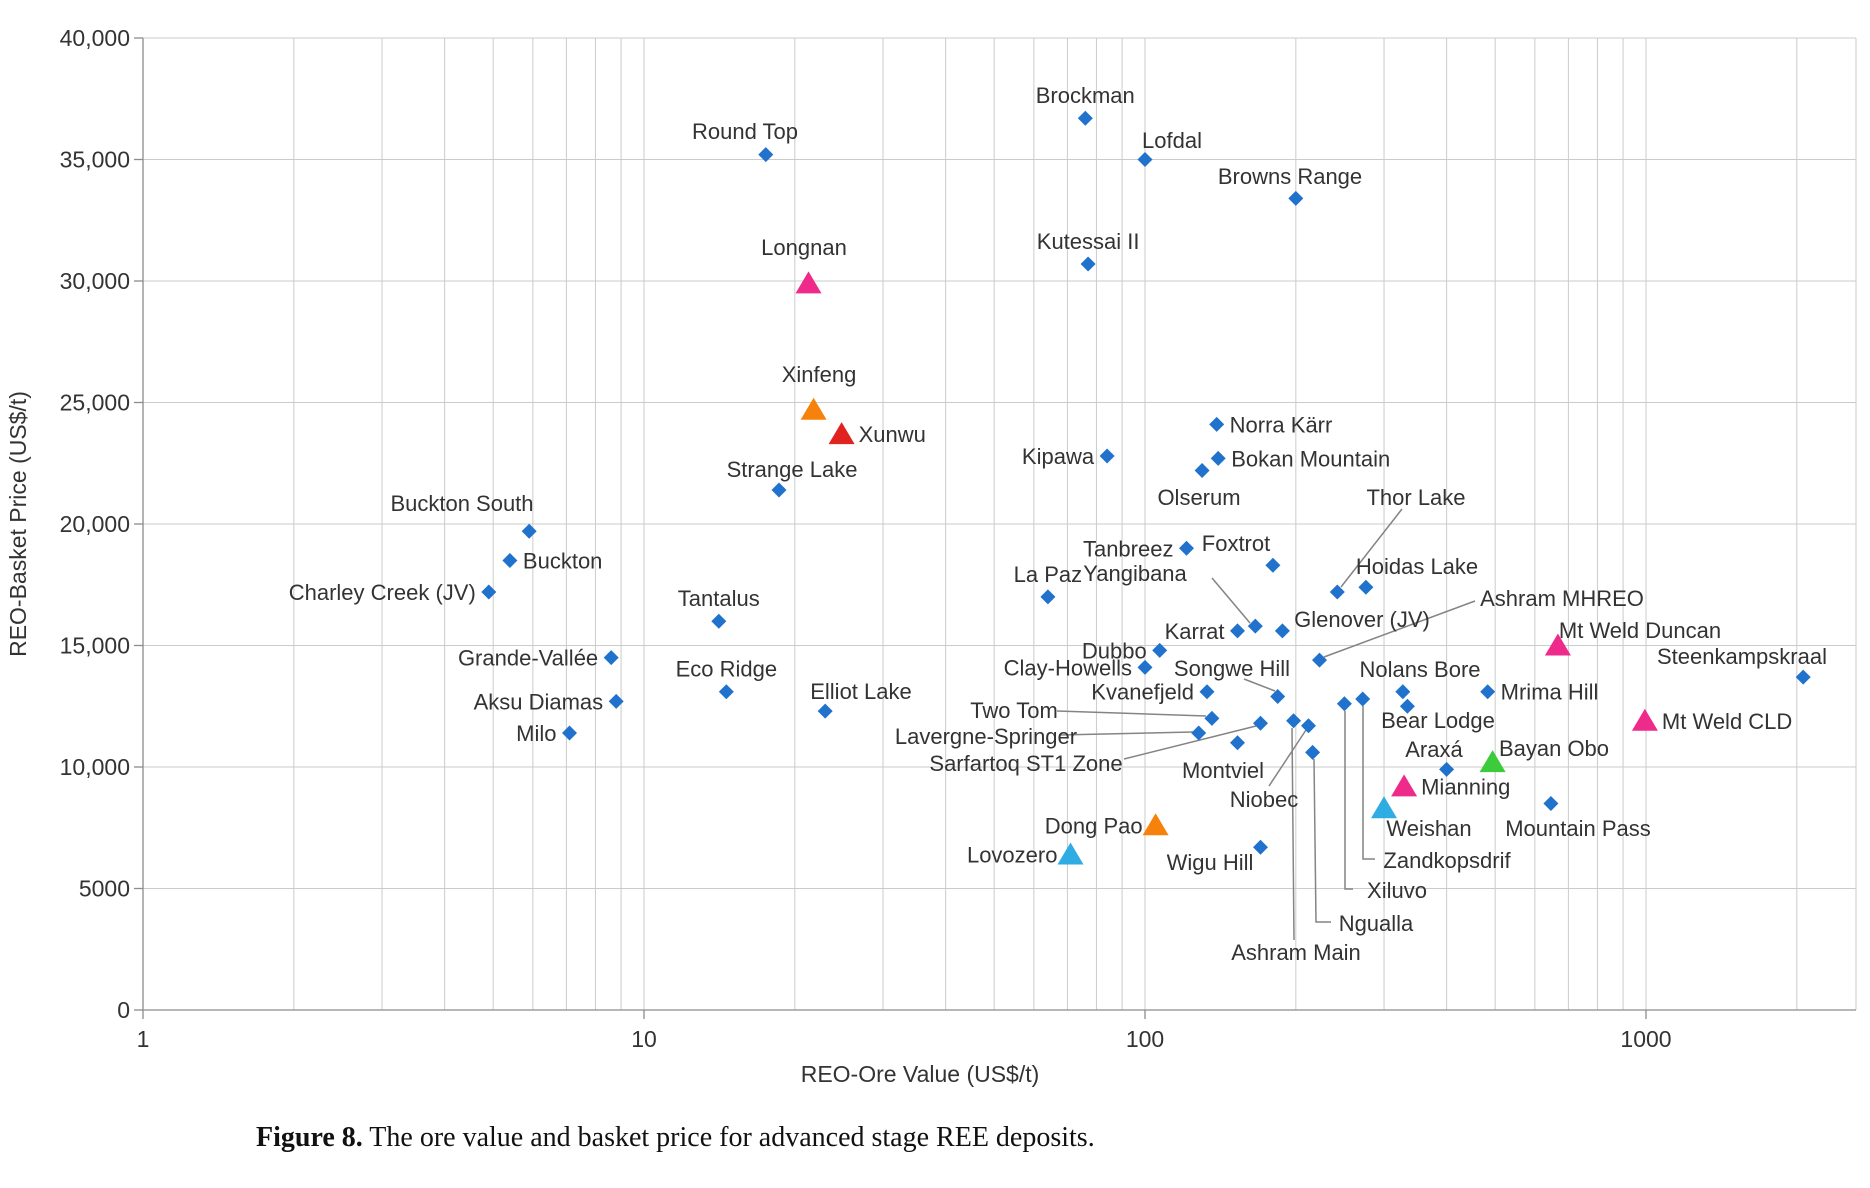 This screenshot has height=1188, width=1870. I want to click on data-point-label: Bayan Obo, so click(1554, 748).